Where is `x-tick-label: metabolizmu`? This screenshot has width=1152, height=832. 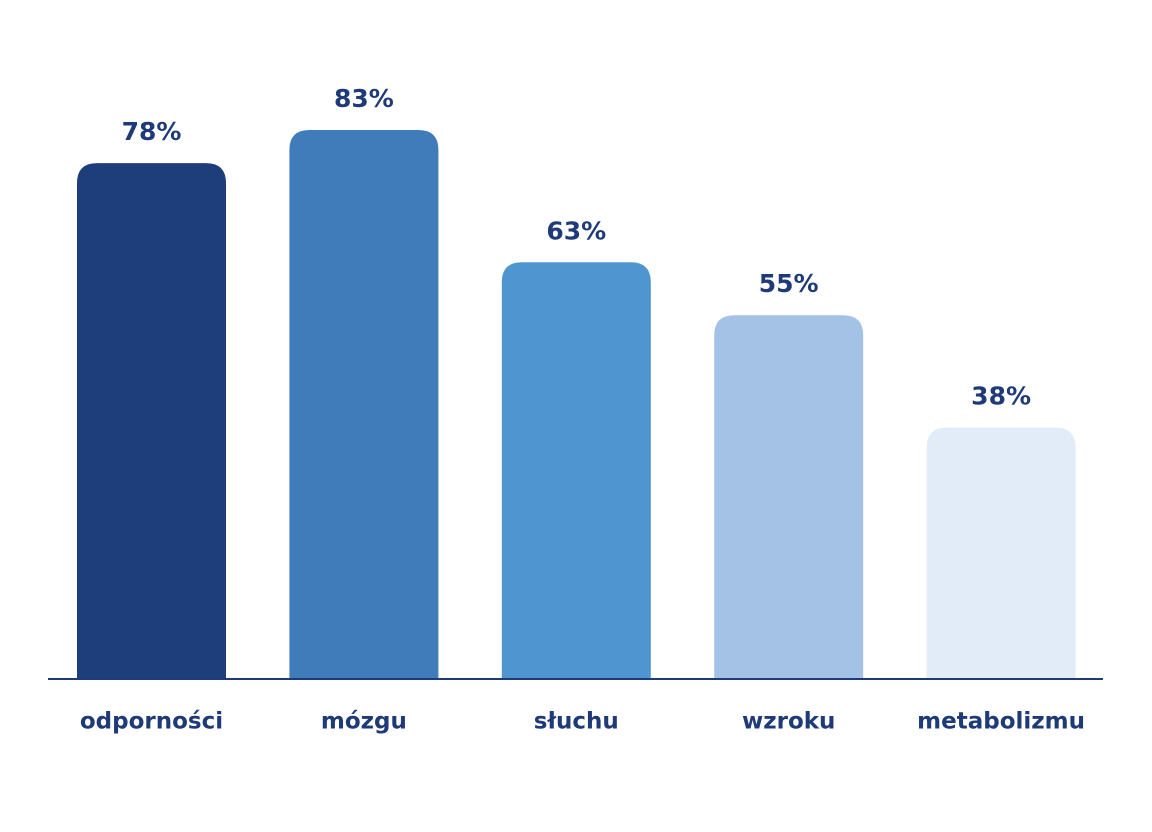
x-tick-label: metabolizmu is located at coordinates (1001, 722).